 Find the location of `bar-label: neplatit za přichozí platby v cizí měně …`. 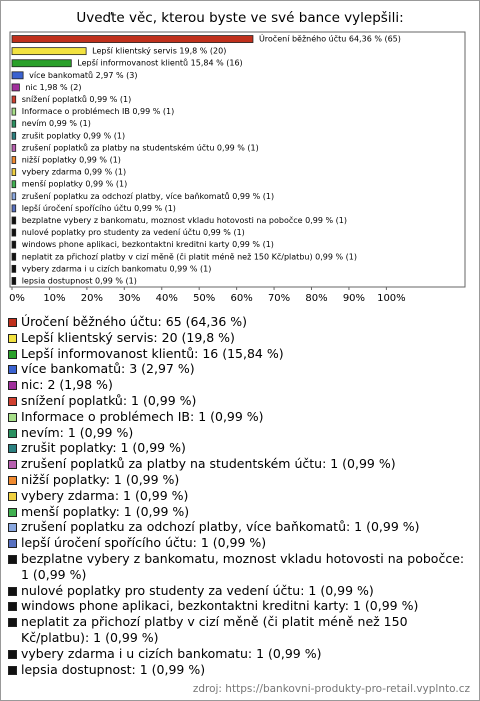

bar-label: neplatit za přichozí platby v cizí měně … is located at coordinates (189, 256).